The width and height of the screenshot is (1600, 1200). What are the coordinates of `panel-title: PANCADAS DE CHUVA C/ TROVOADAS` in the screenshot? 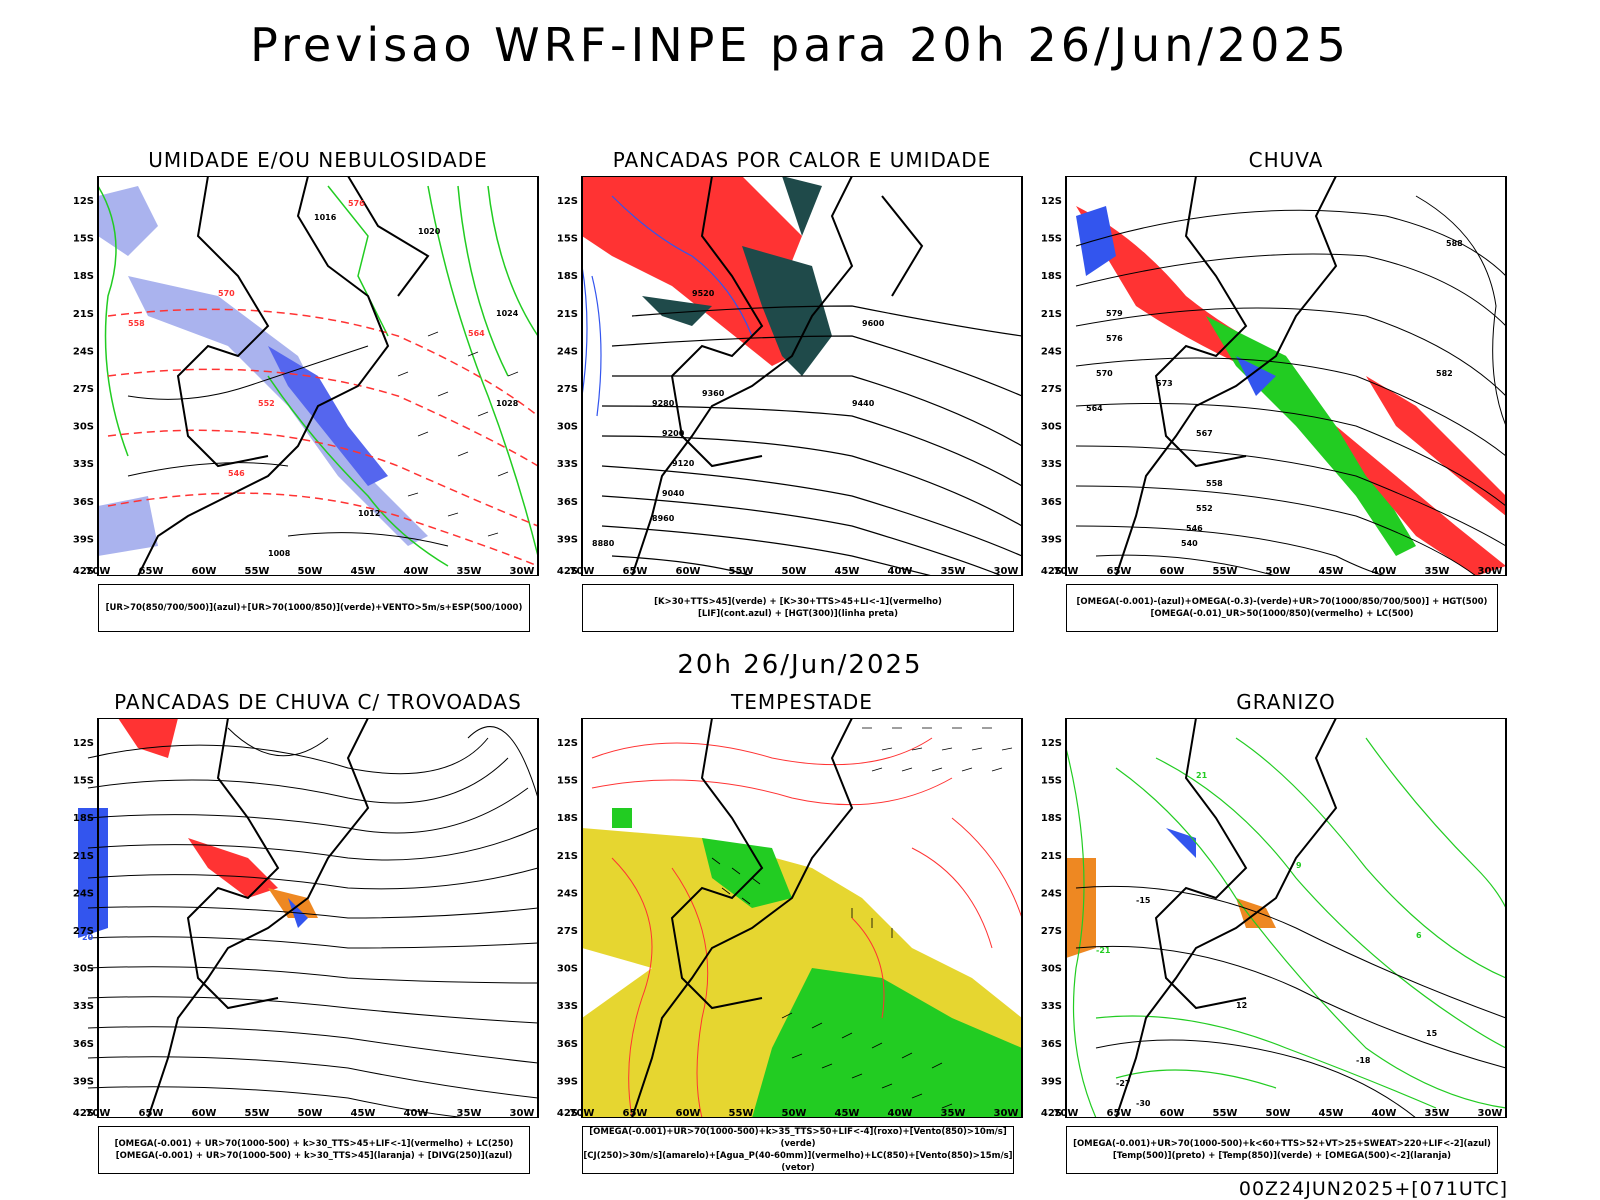 It's located at (318, 702).